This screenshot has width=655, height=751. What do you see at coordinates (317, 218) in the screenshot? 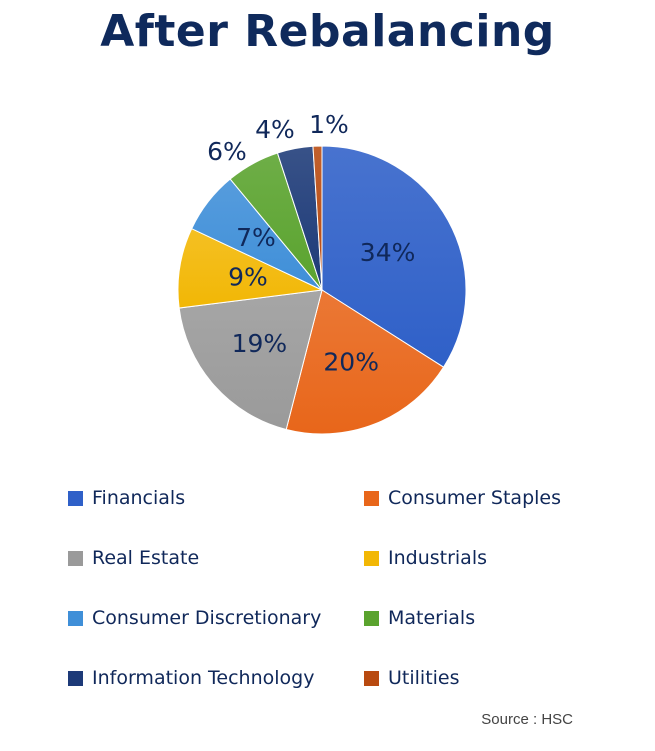
I see `pie-slice-utilities` at bounding box center [317, 218].